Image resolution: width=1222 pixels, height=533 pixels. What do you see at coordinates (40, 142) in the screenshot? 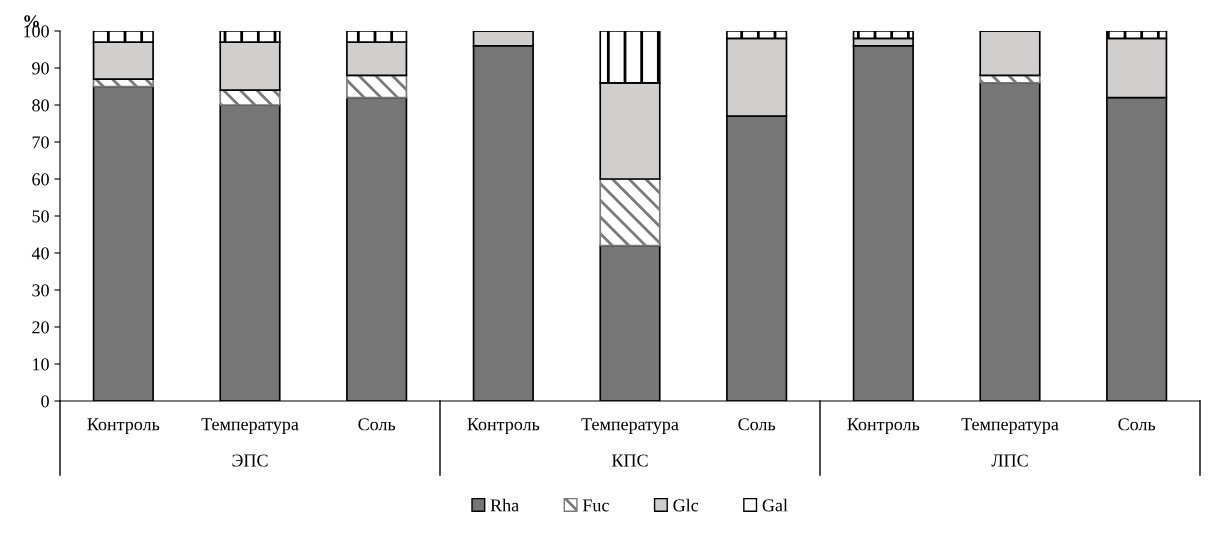
I see `y-tick-label: 70` at bounding box center [40, 142].